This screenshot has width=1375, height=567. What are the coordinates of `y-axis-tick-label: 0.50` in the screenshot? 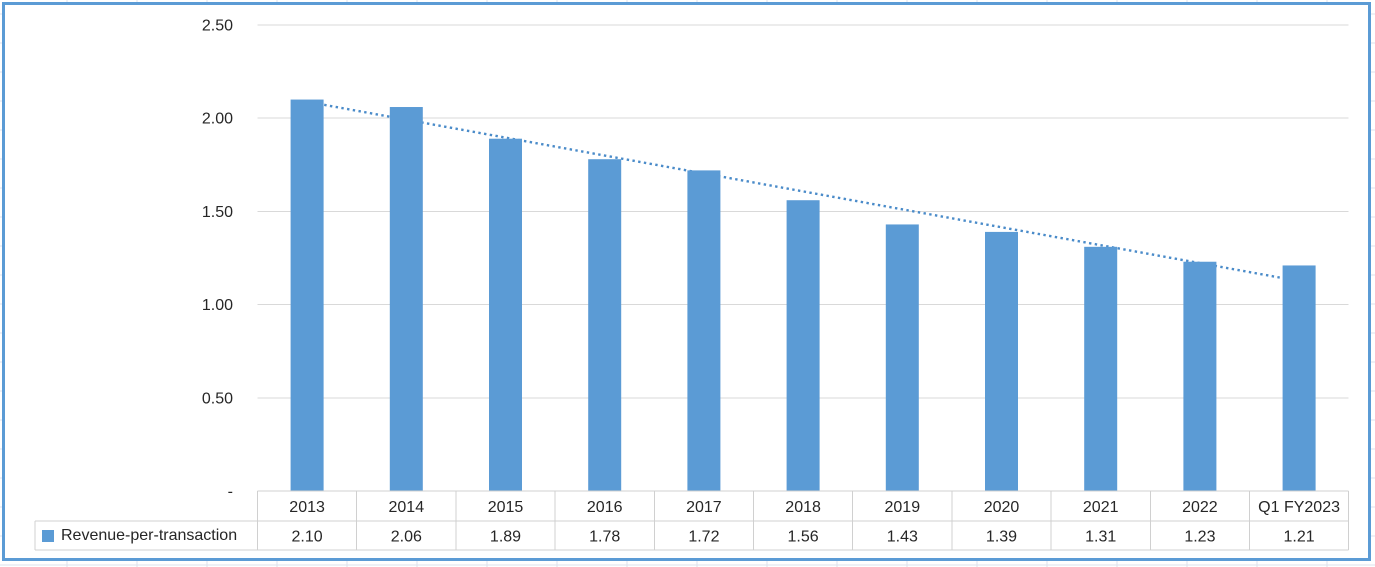 It's located at (217, 398).